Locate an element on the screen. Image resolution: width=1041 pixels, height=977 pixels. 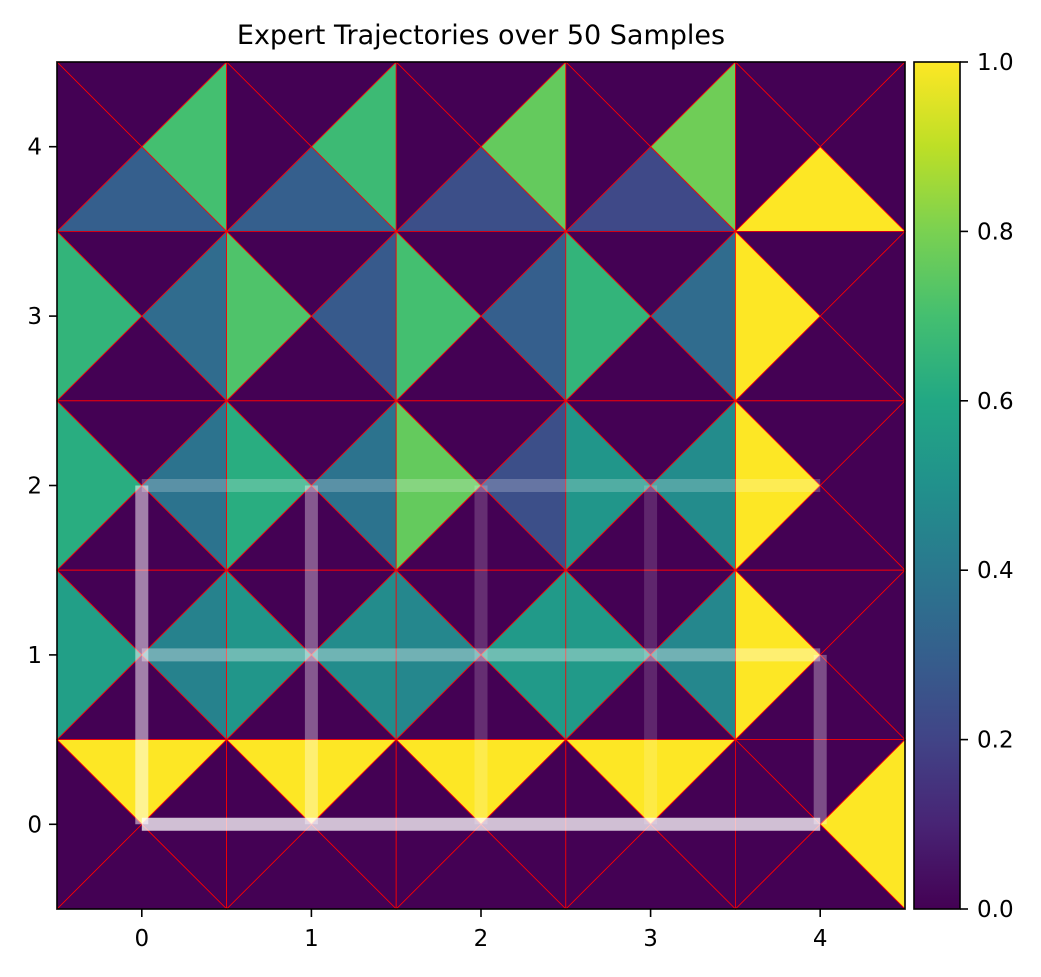
chart-title: Expert Trajectories over 50 Samples is located at coordinates (481, 35).